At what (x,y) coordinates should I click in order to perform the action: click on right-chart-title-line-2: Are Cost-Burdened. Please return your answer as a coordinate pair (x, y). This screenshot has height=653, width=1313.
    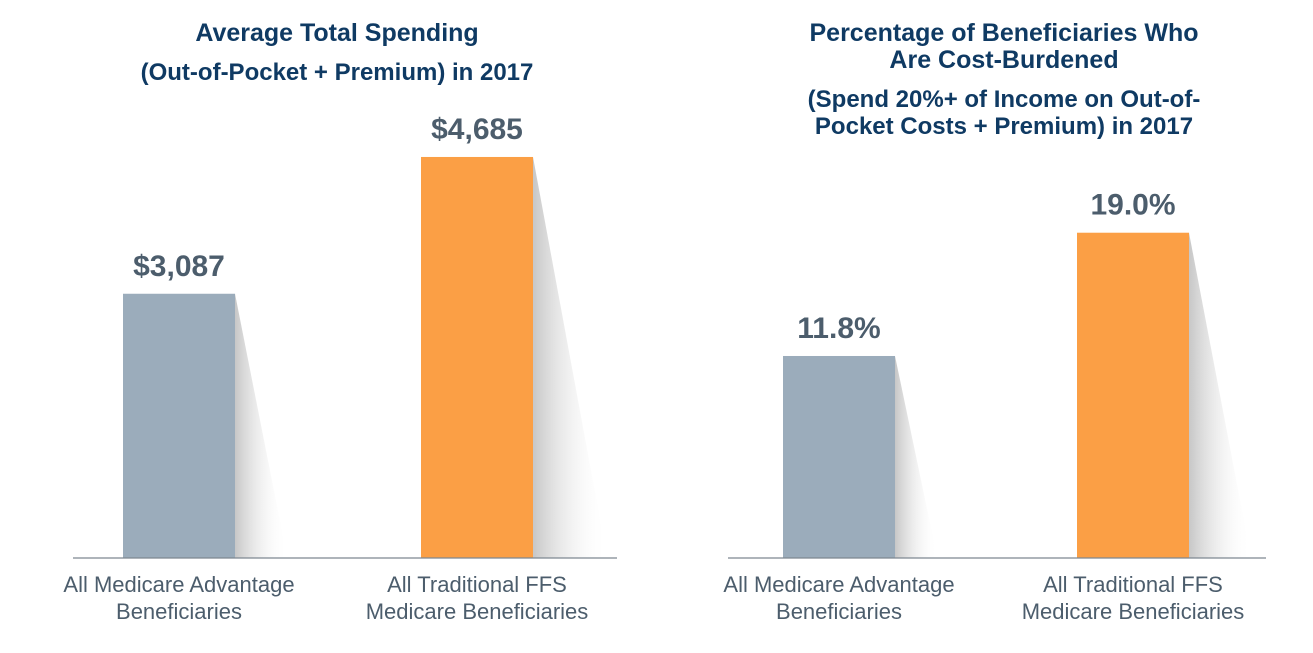
    Looking at the image, I should click on (1003, 60).